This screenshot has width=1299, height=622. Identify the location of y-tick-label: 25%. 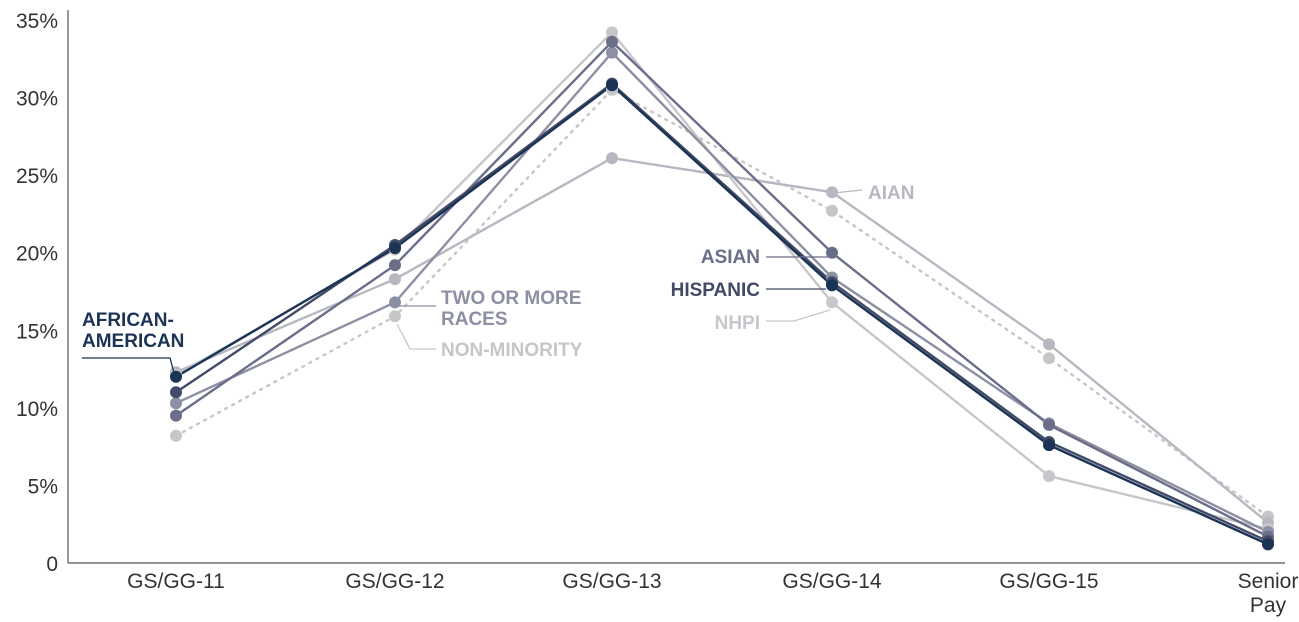
(37, 176).